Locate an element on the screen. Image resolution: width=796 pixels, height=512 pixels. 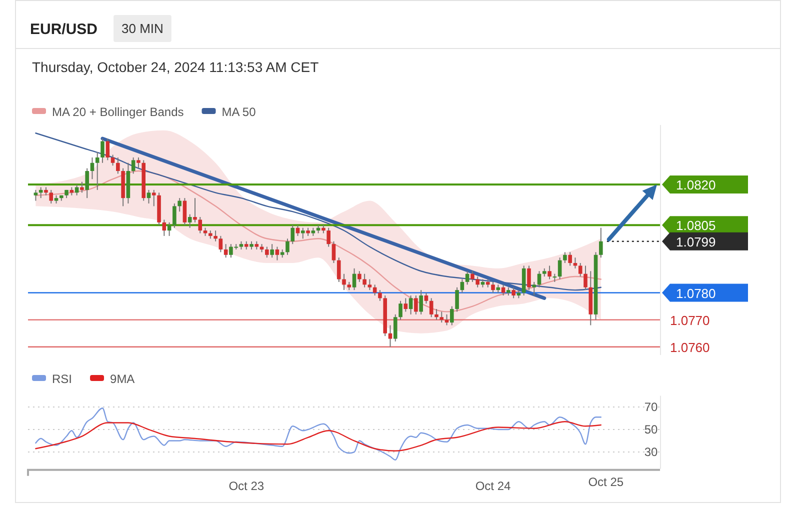
ref-line-label: 1.0799 is located at coordinates (696, 242).